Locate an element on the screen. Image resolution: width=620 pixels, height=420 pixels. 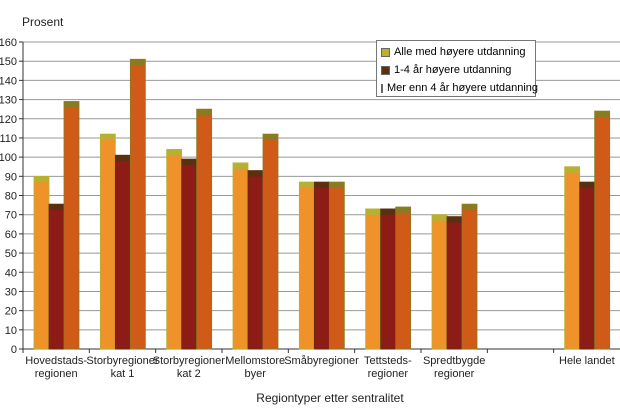
y-tick-label: 40 is located at coordinates (11, 273).